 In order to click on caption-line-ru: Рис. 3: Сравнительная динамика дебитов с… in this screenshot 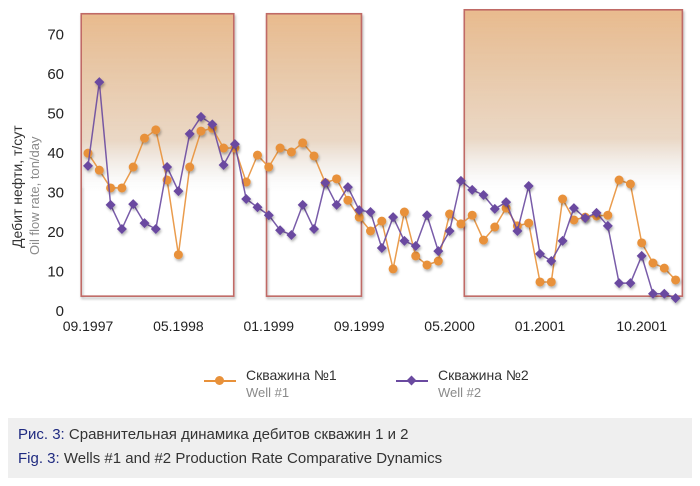, I will do `click(213, 434)`.